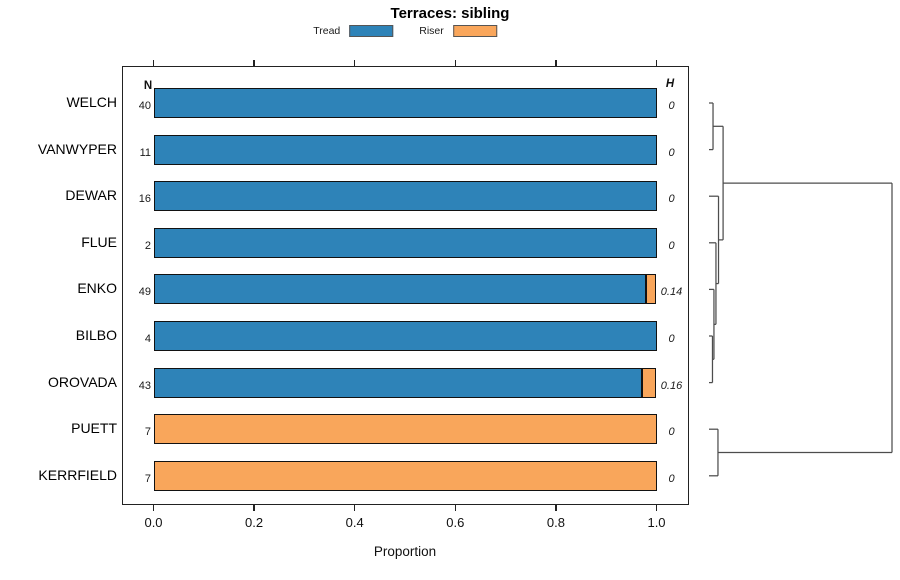 This screenshot has width=900, height=580. What do you see at coordinates (327, 31) in the screenshot?
I see `legend-label-tread: Tread` at bounding box center [327, 31].